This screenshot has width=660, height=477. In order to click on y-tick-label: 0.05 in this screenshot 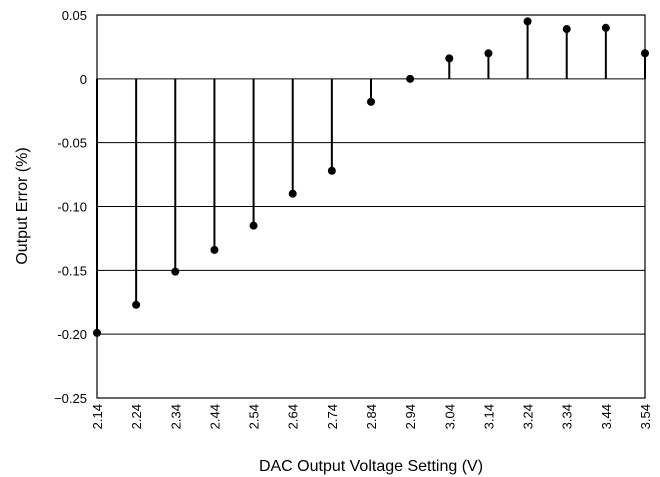, I will do `click(74, 15)`.